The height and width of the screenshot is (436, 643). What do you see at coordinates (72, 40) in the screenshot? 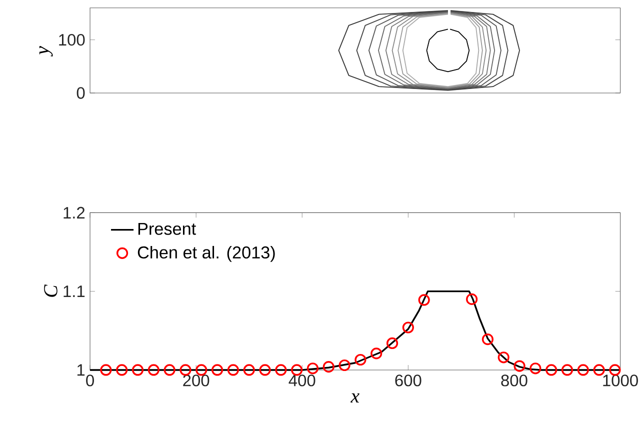
I see `y-tick-label: 100` at bounding box center [72, 40].